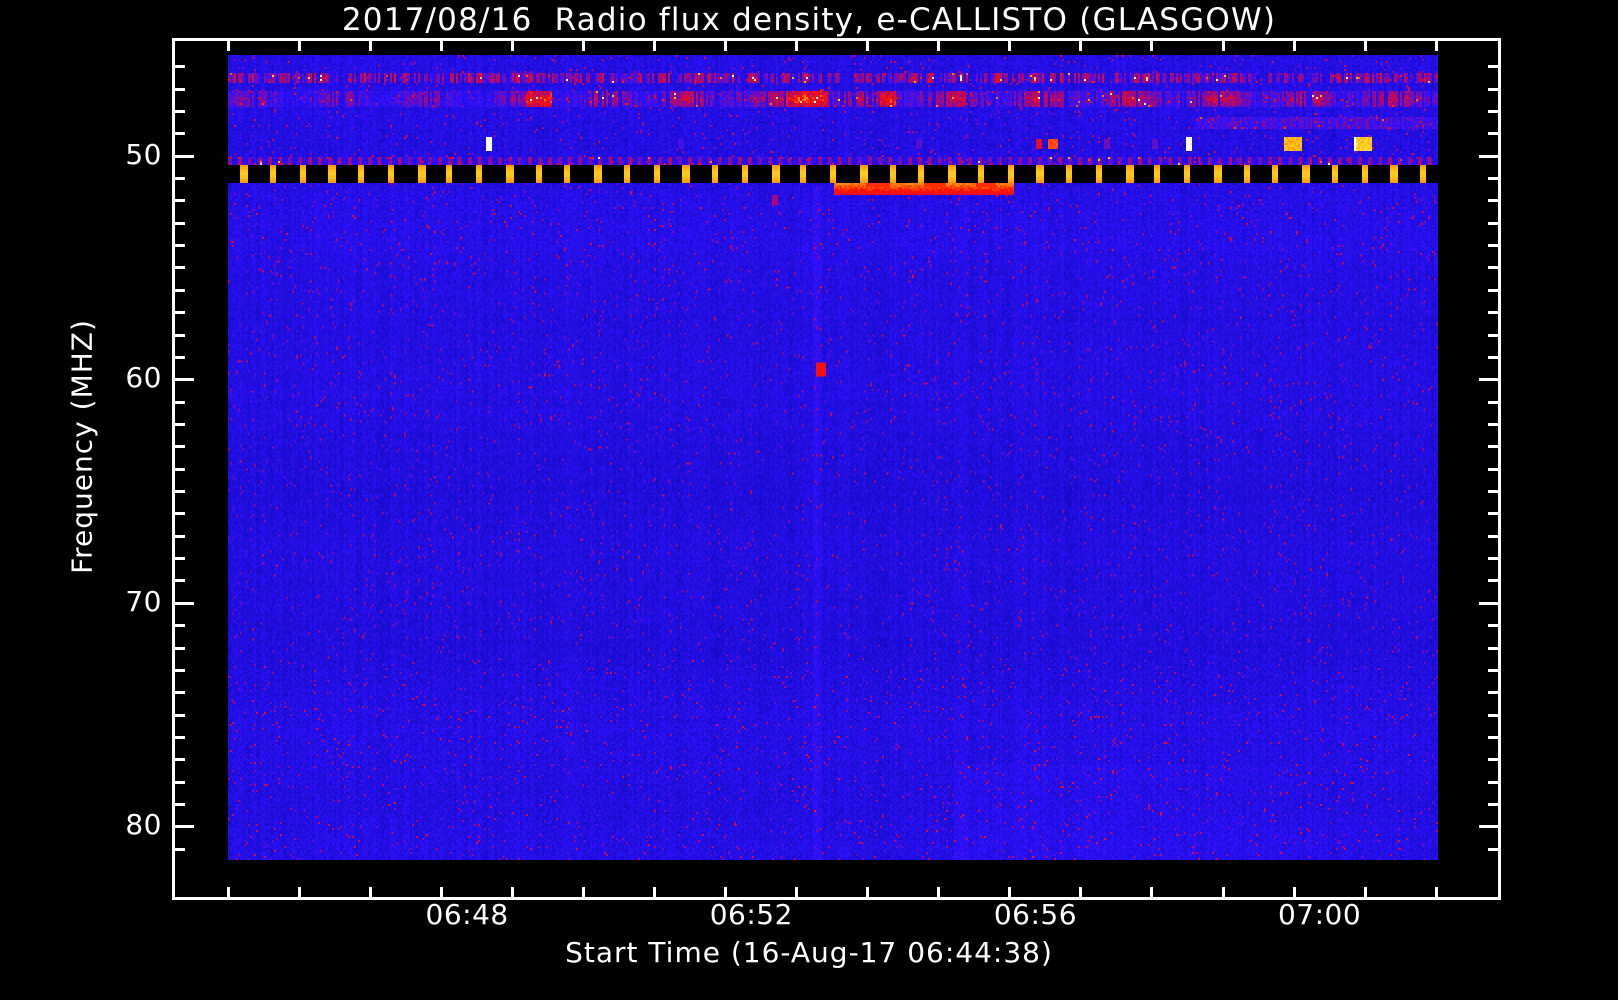 Image resolution: width=1618 pixels, height=1000 pixels. What do you see at coordinates (1035, 914) in the screenshot?
I see `x-tick-label-0656: 06:56` at bounding box center [1035, 914].